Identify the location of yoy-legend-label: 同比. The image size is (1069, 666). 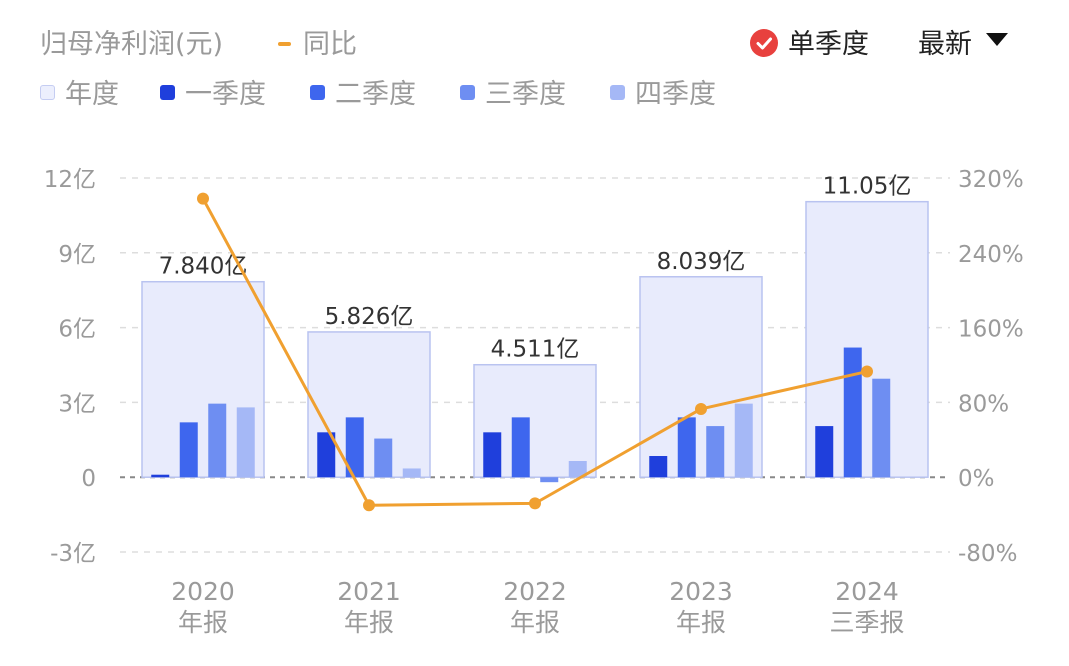
(330, 44).